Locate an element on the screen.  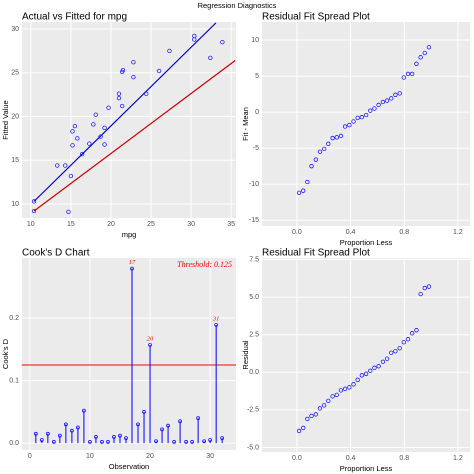
y-tick-label: 15 is located at coordinates (15, 160).